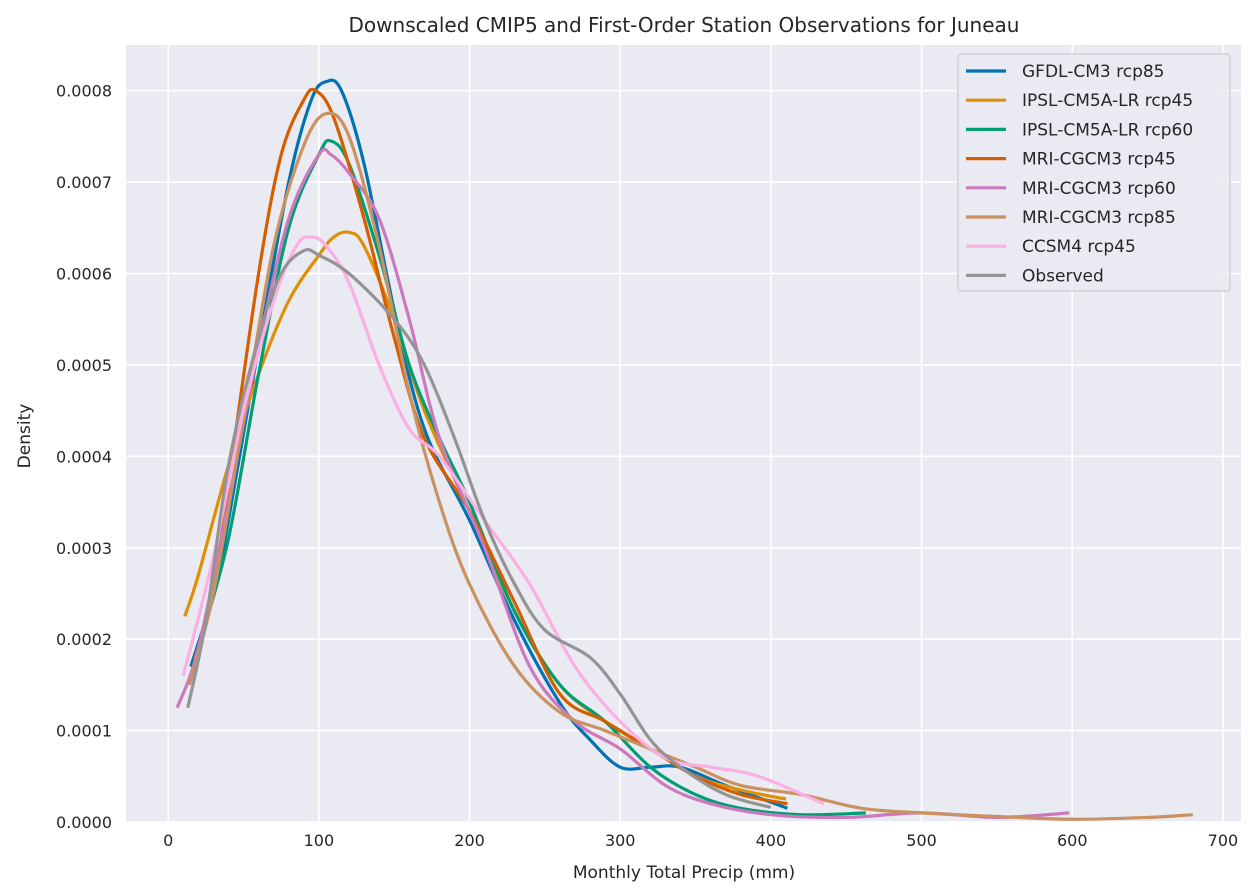 The image size is (1255, 895). I want to click on legend-frame, so click(1094, 172).